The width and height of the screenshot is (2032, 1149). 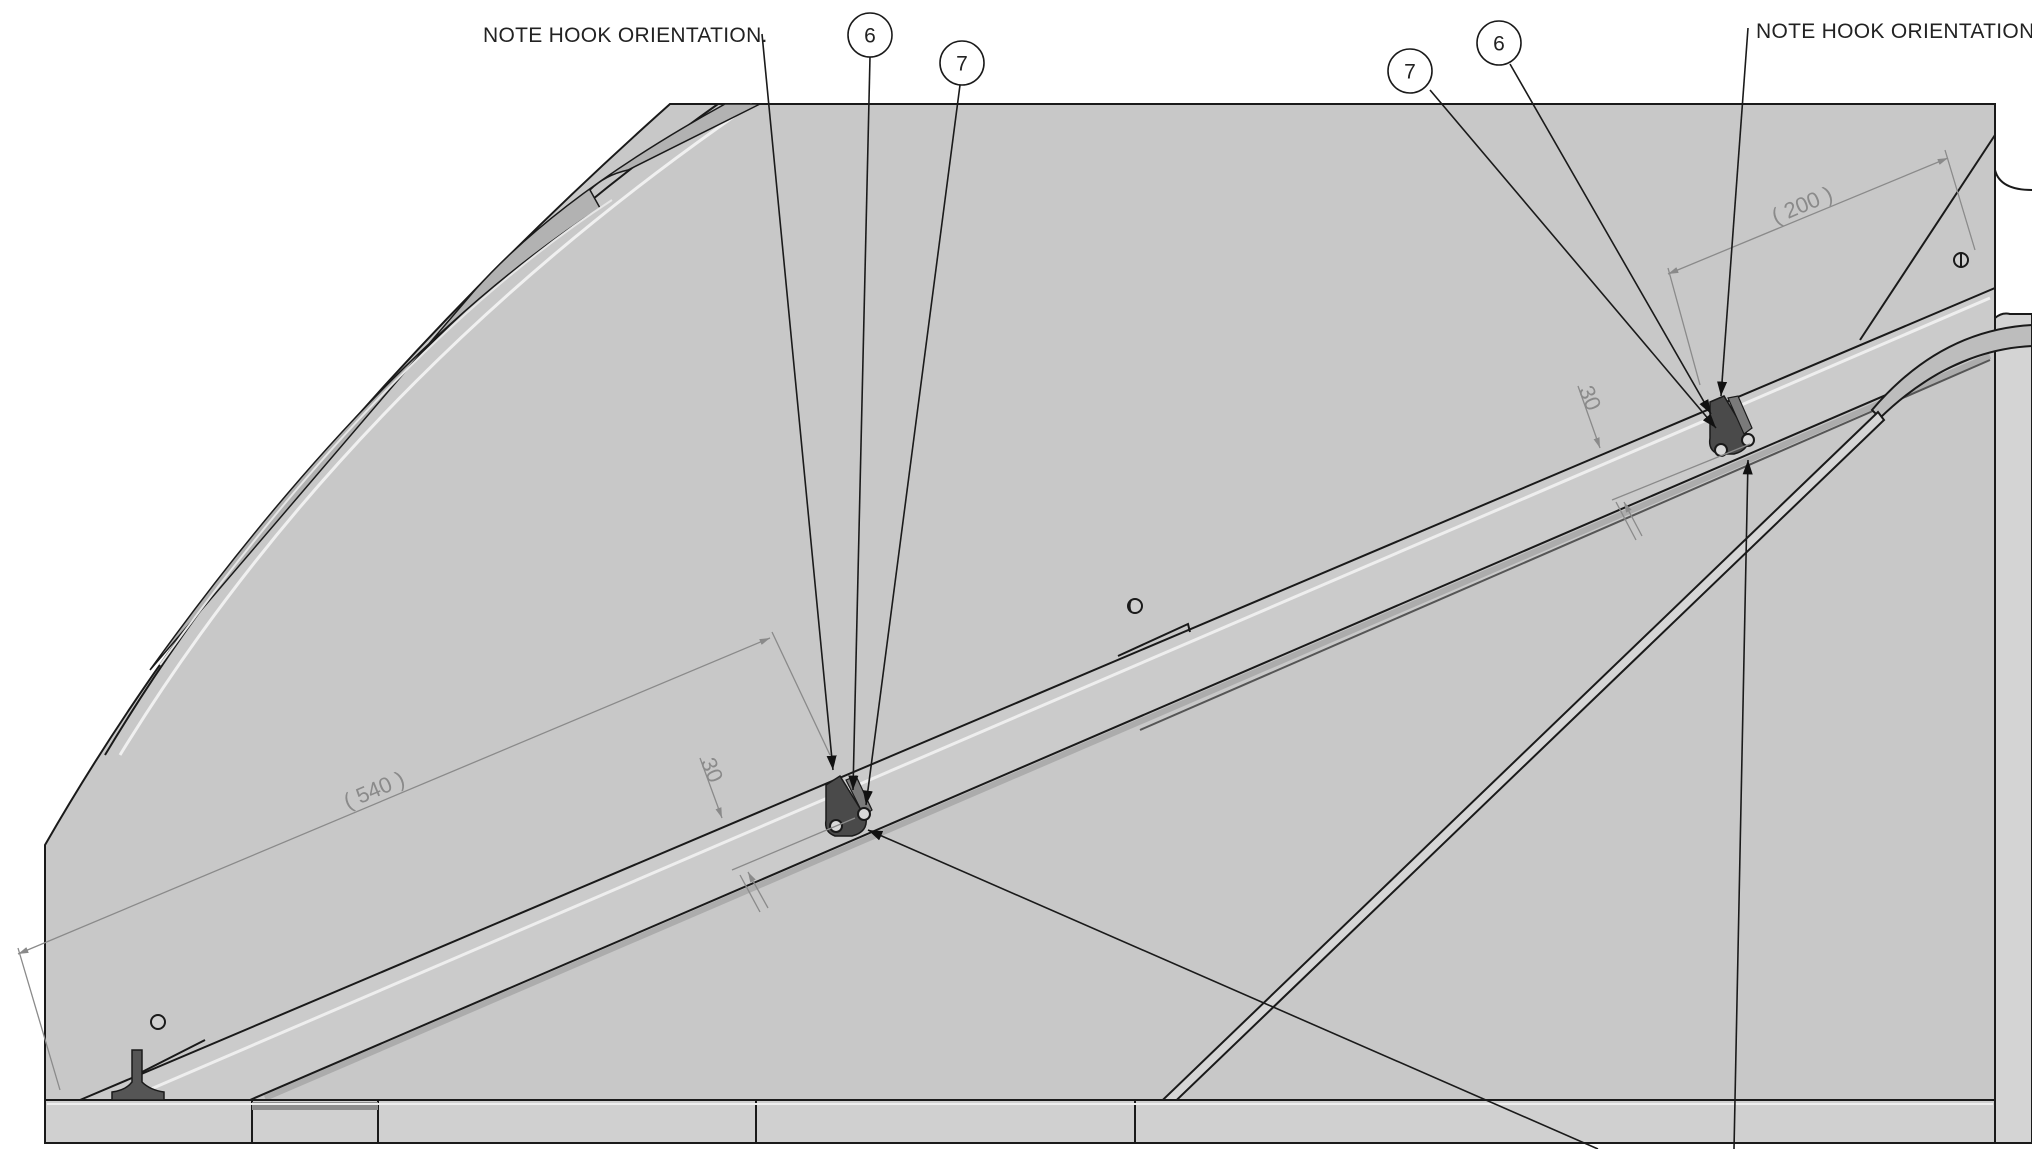 I want to click on balloon-6-left-label: 6, so click(x=870, y=36).